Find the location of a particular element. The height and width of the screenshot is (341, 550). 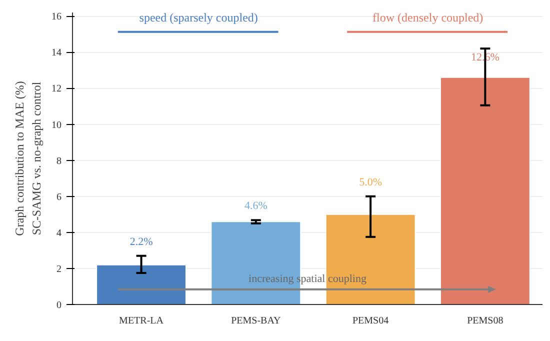

y-tick-label: 0 is located at coordinates (59, 305).